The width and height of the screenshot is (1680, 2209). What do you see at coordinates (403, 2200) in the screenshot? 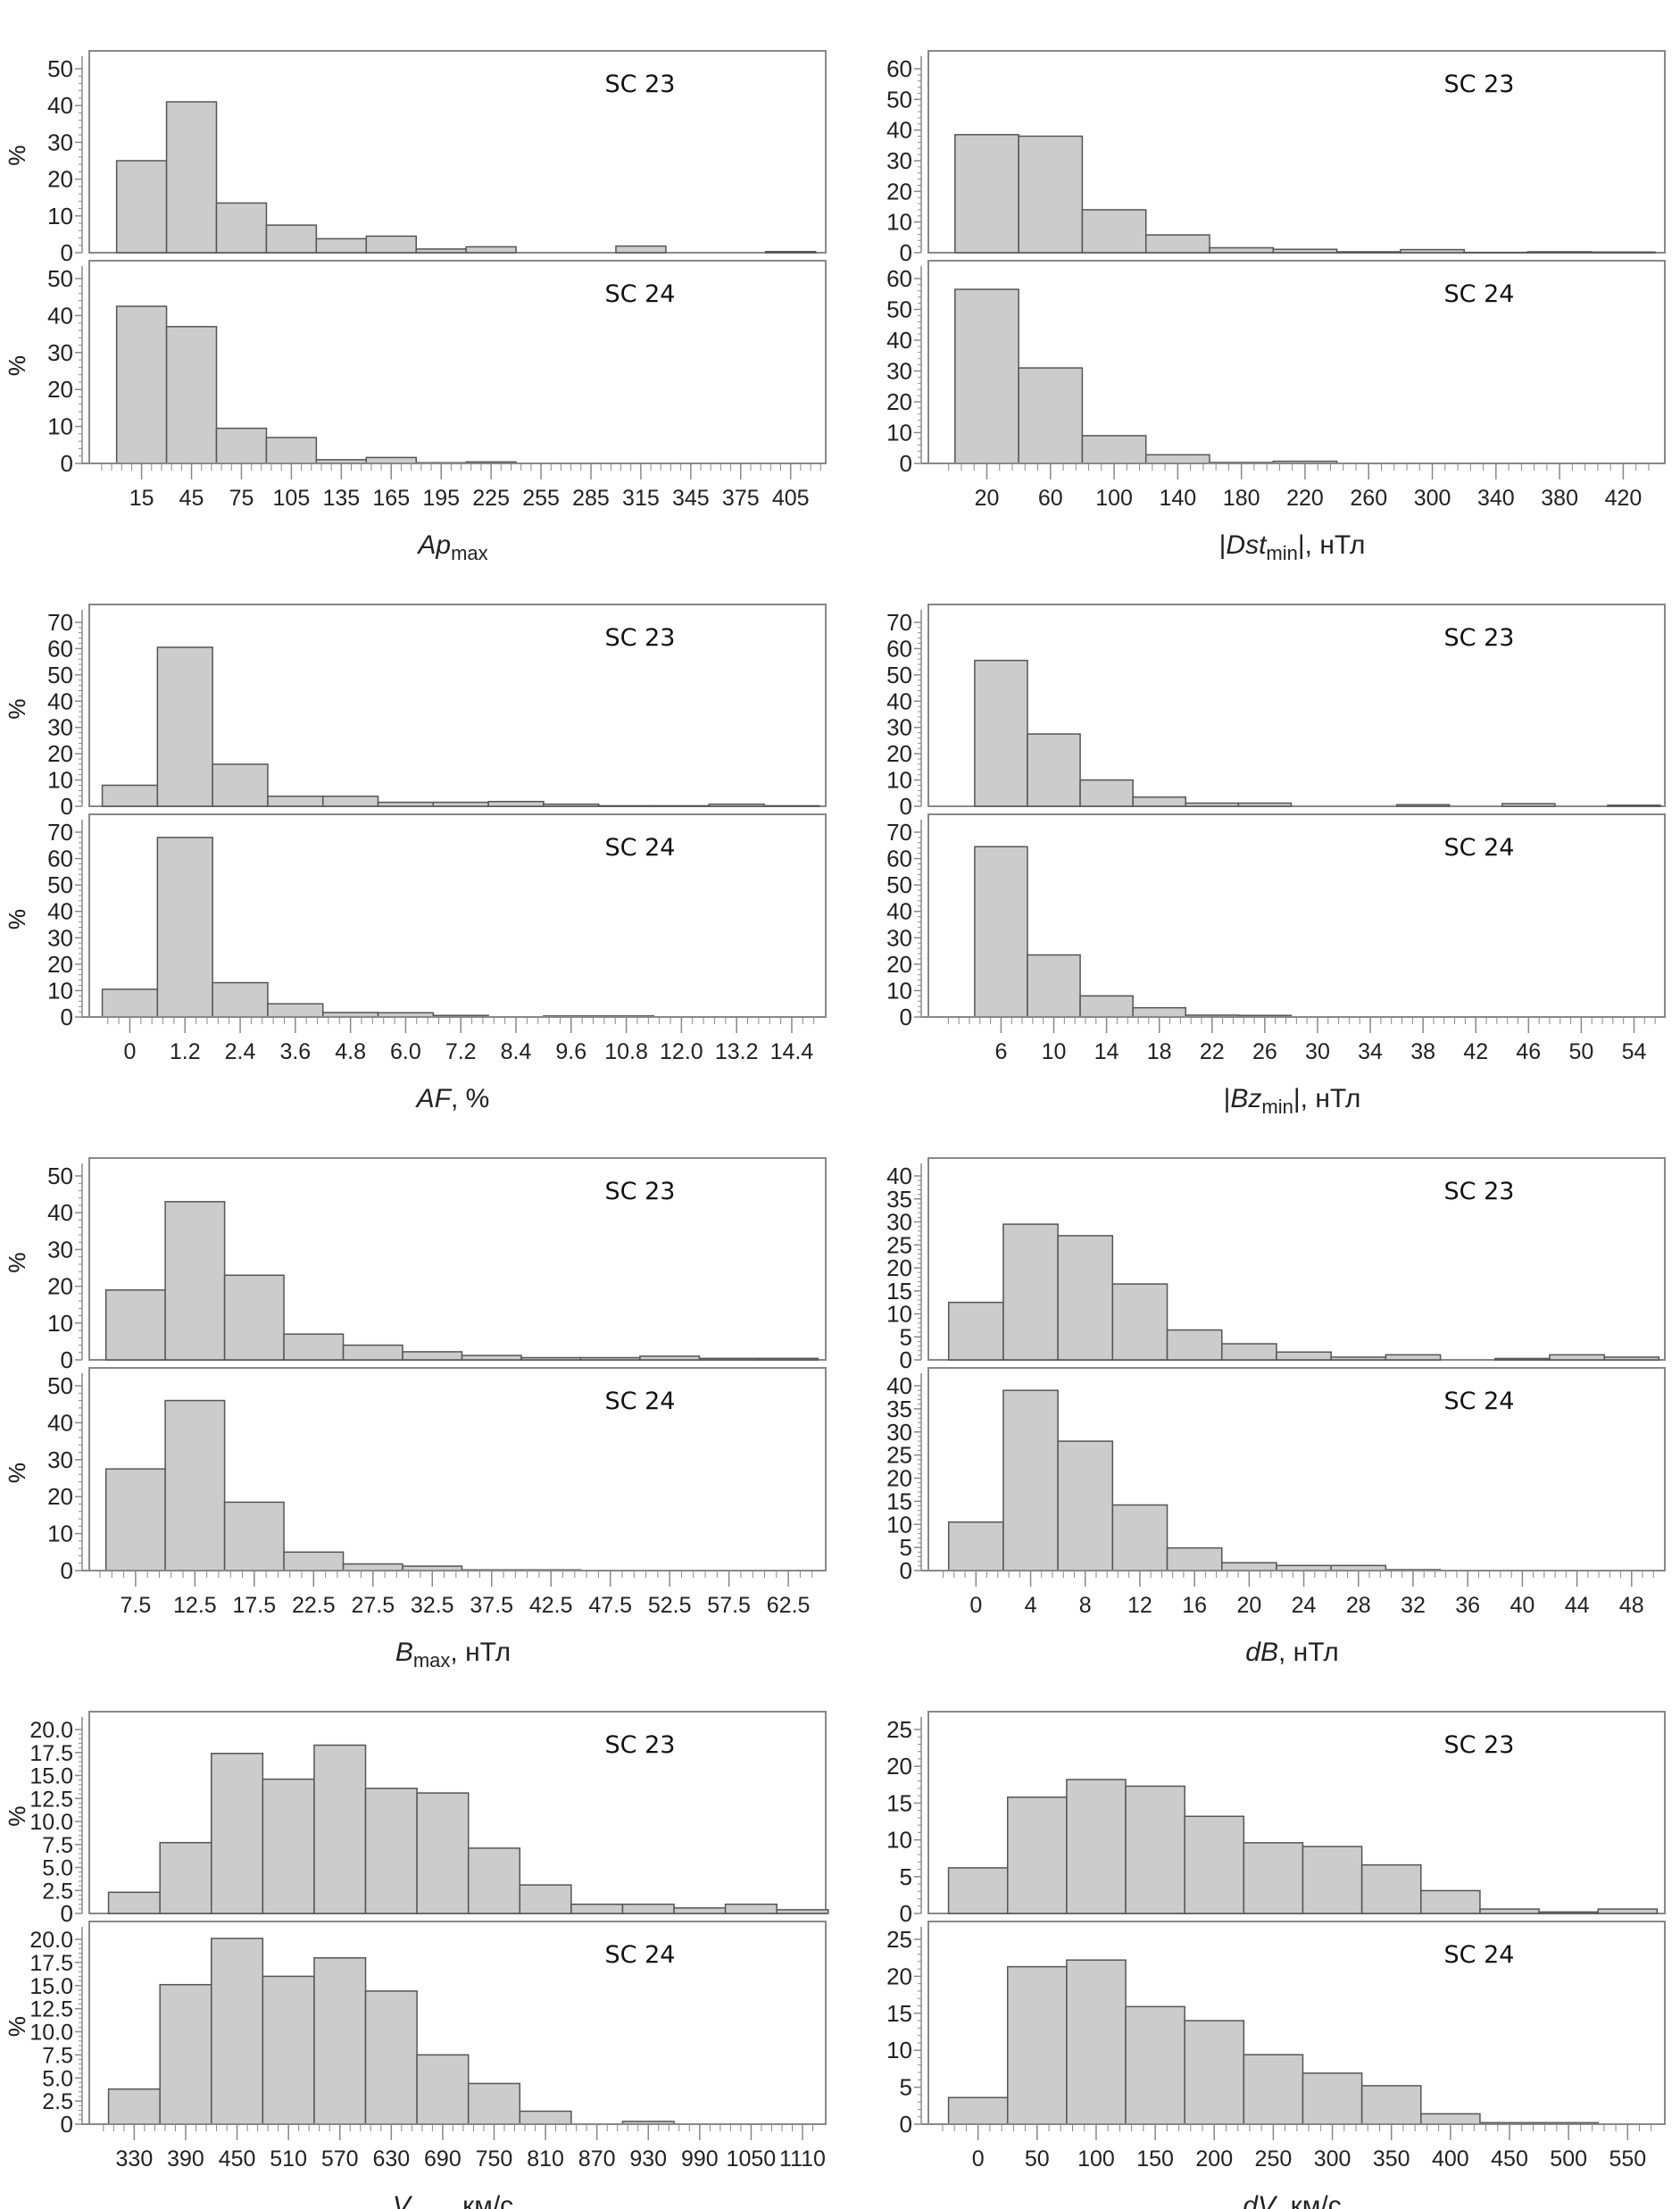
I see `axis-title-main: V` at bounding box center [403, 2200].